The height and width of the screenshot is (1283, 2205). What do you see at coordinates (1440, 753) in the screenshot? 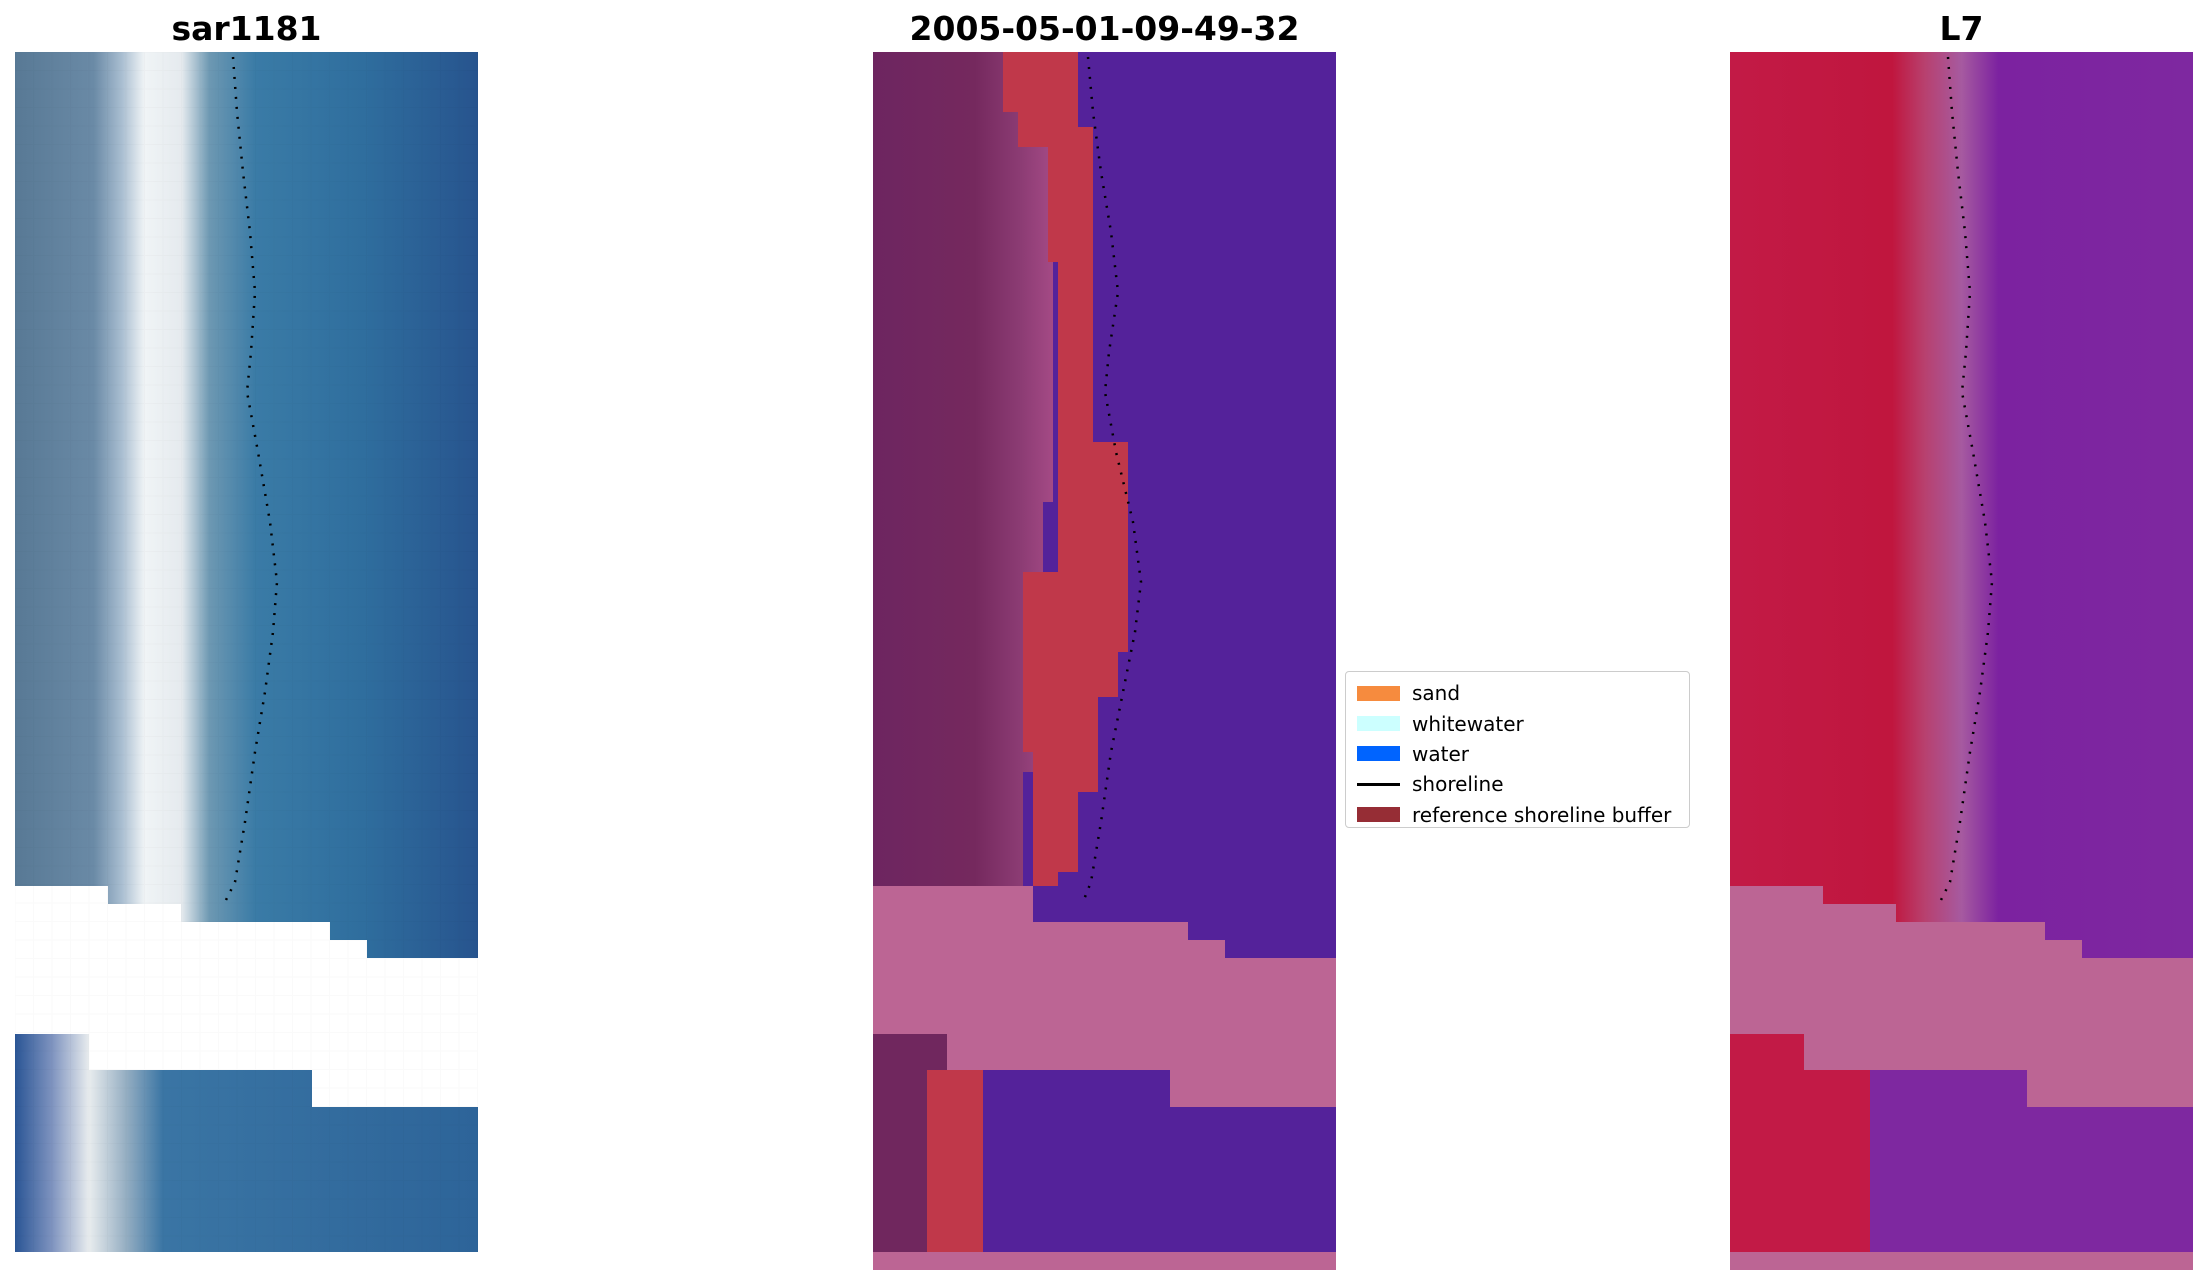
I see `legend-label: water` at bounding box center [1440, 753].